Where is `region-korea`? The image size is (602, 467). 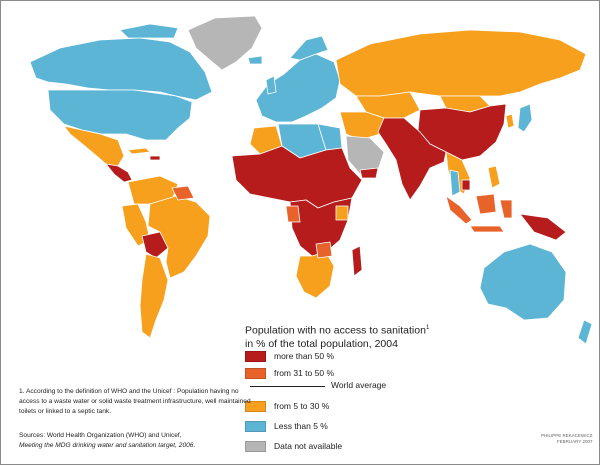 region-korea is located at coordinates (510, 121).